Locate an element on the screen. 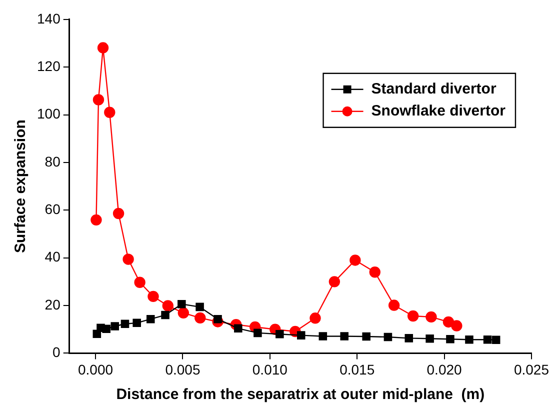 The image size is (560, 416). x-tick-label: 0.010 is located at coordinates (270, 369).